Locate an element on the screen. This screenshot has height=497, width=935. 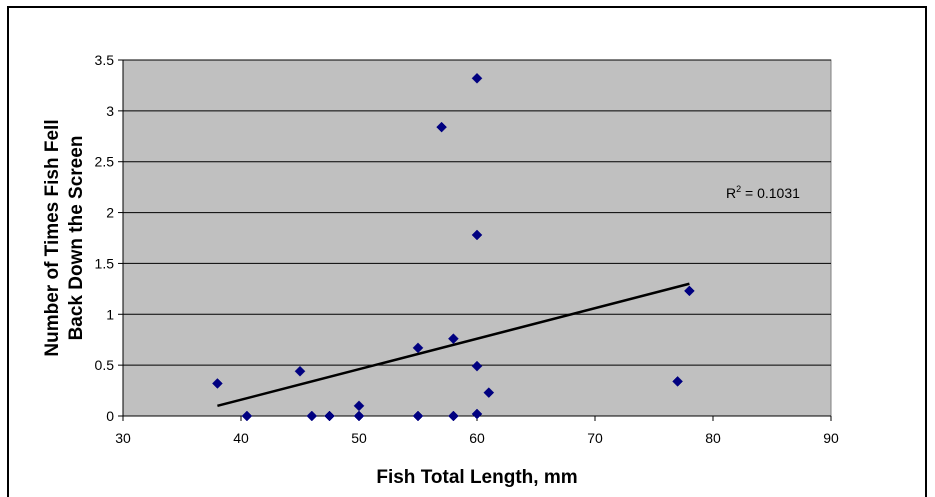
x-tick-label: 80 is located at coordinates (713, 438).